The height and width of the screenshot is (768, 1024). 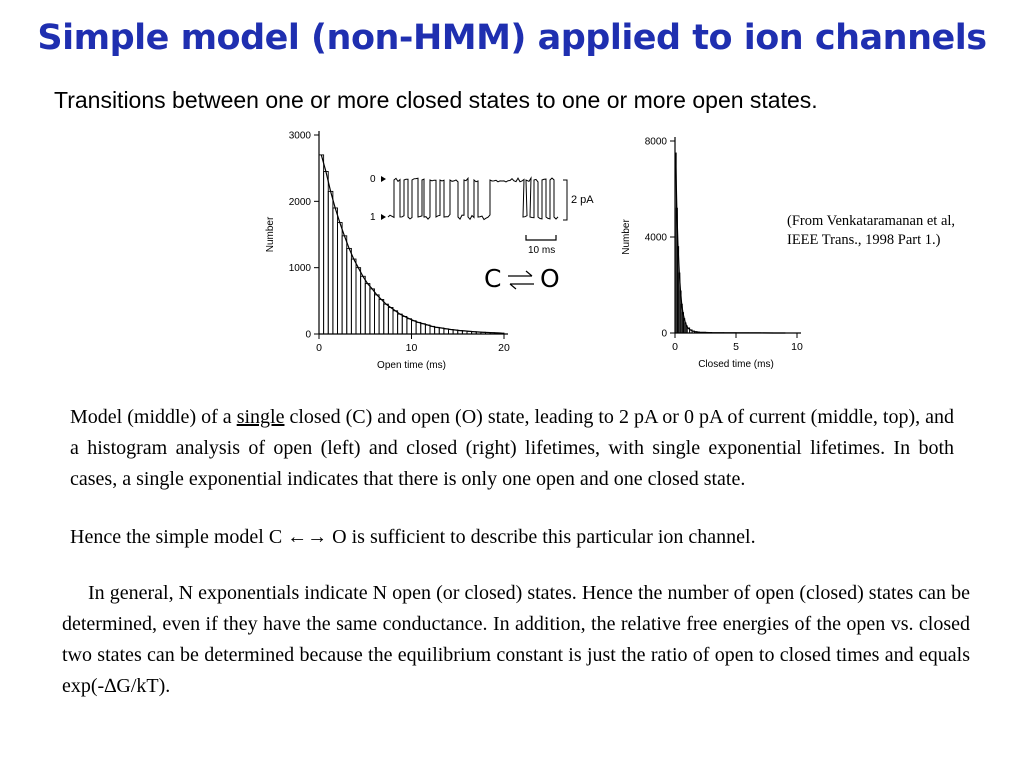 I want to click on closed-hist-x-axis-label: Closed time (ms), so click(x=736, y=364).